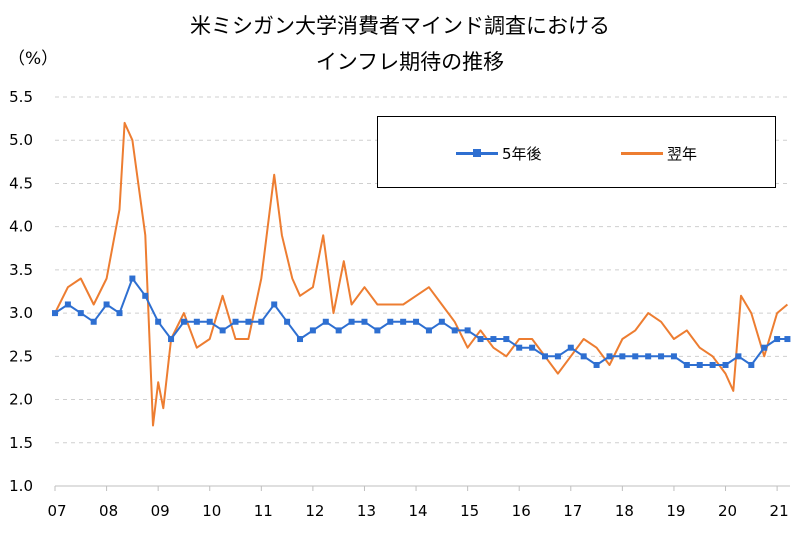 This screenshot has height=533, width=800. I want to click on y-axis-ticks: 1.0 1.5 2.0 2.5 3.0 3.5 4.0 4.5 5.0 5.5, so click(21, 291).